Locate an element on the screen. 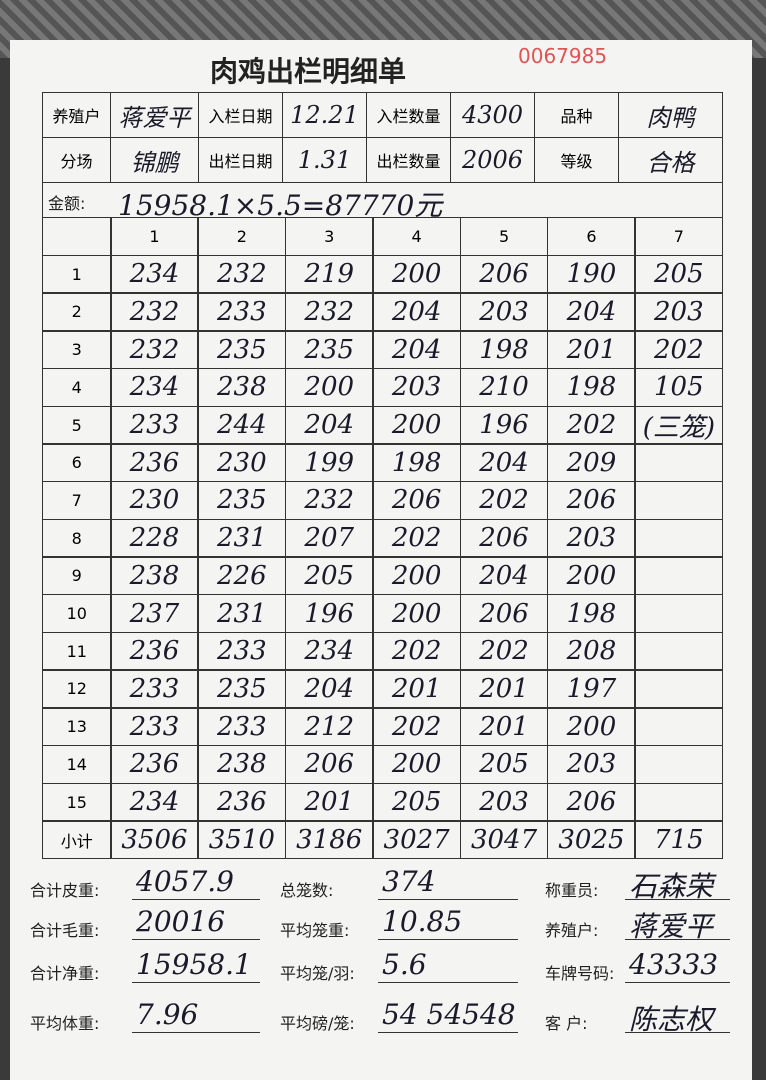 This screenshot has width=766, height=1080. weight-cell: 199 is located at coordinates (329, 463).